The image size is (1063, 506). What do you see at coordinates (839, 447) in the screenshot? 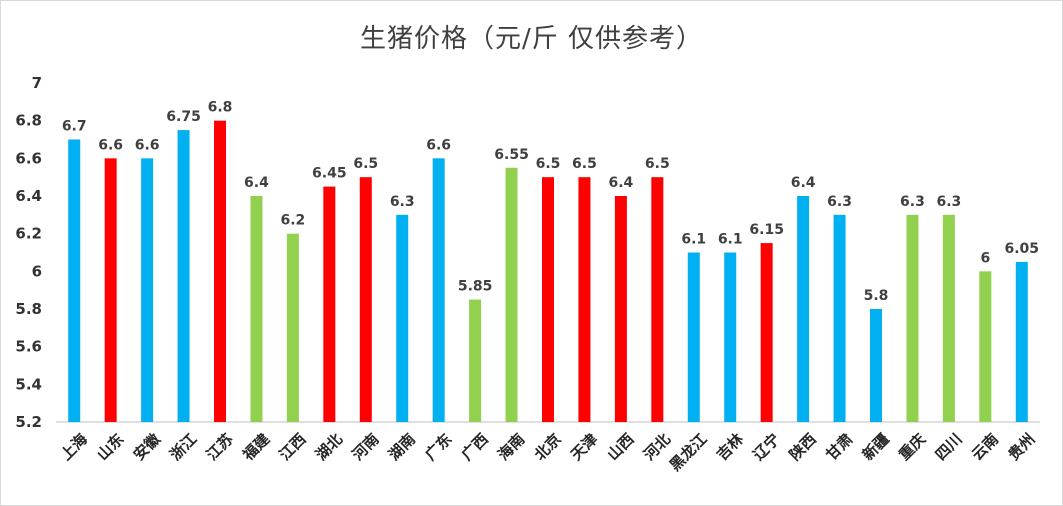
I see `x-tick-label: 甘肃` at bounding box center [839, 447].